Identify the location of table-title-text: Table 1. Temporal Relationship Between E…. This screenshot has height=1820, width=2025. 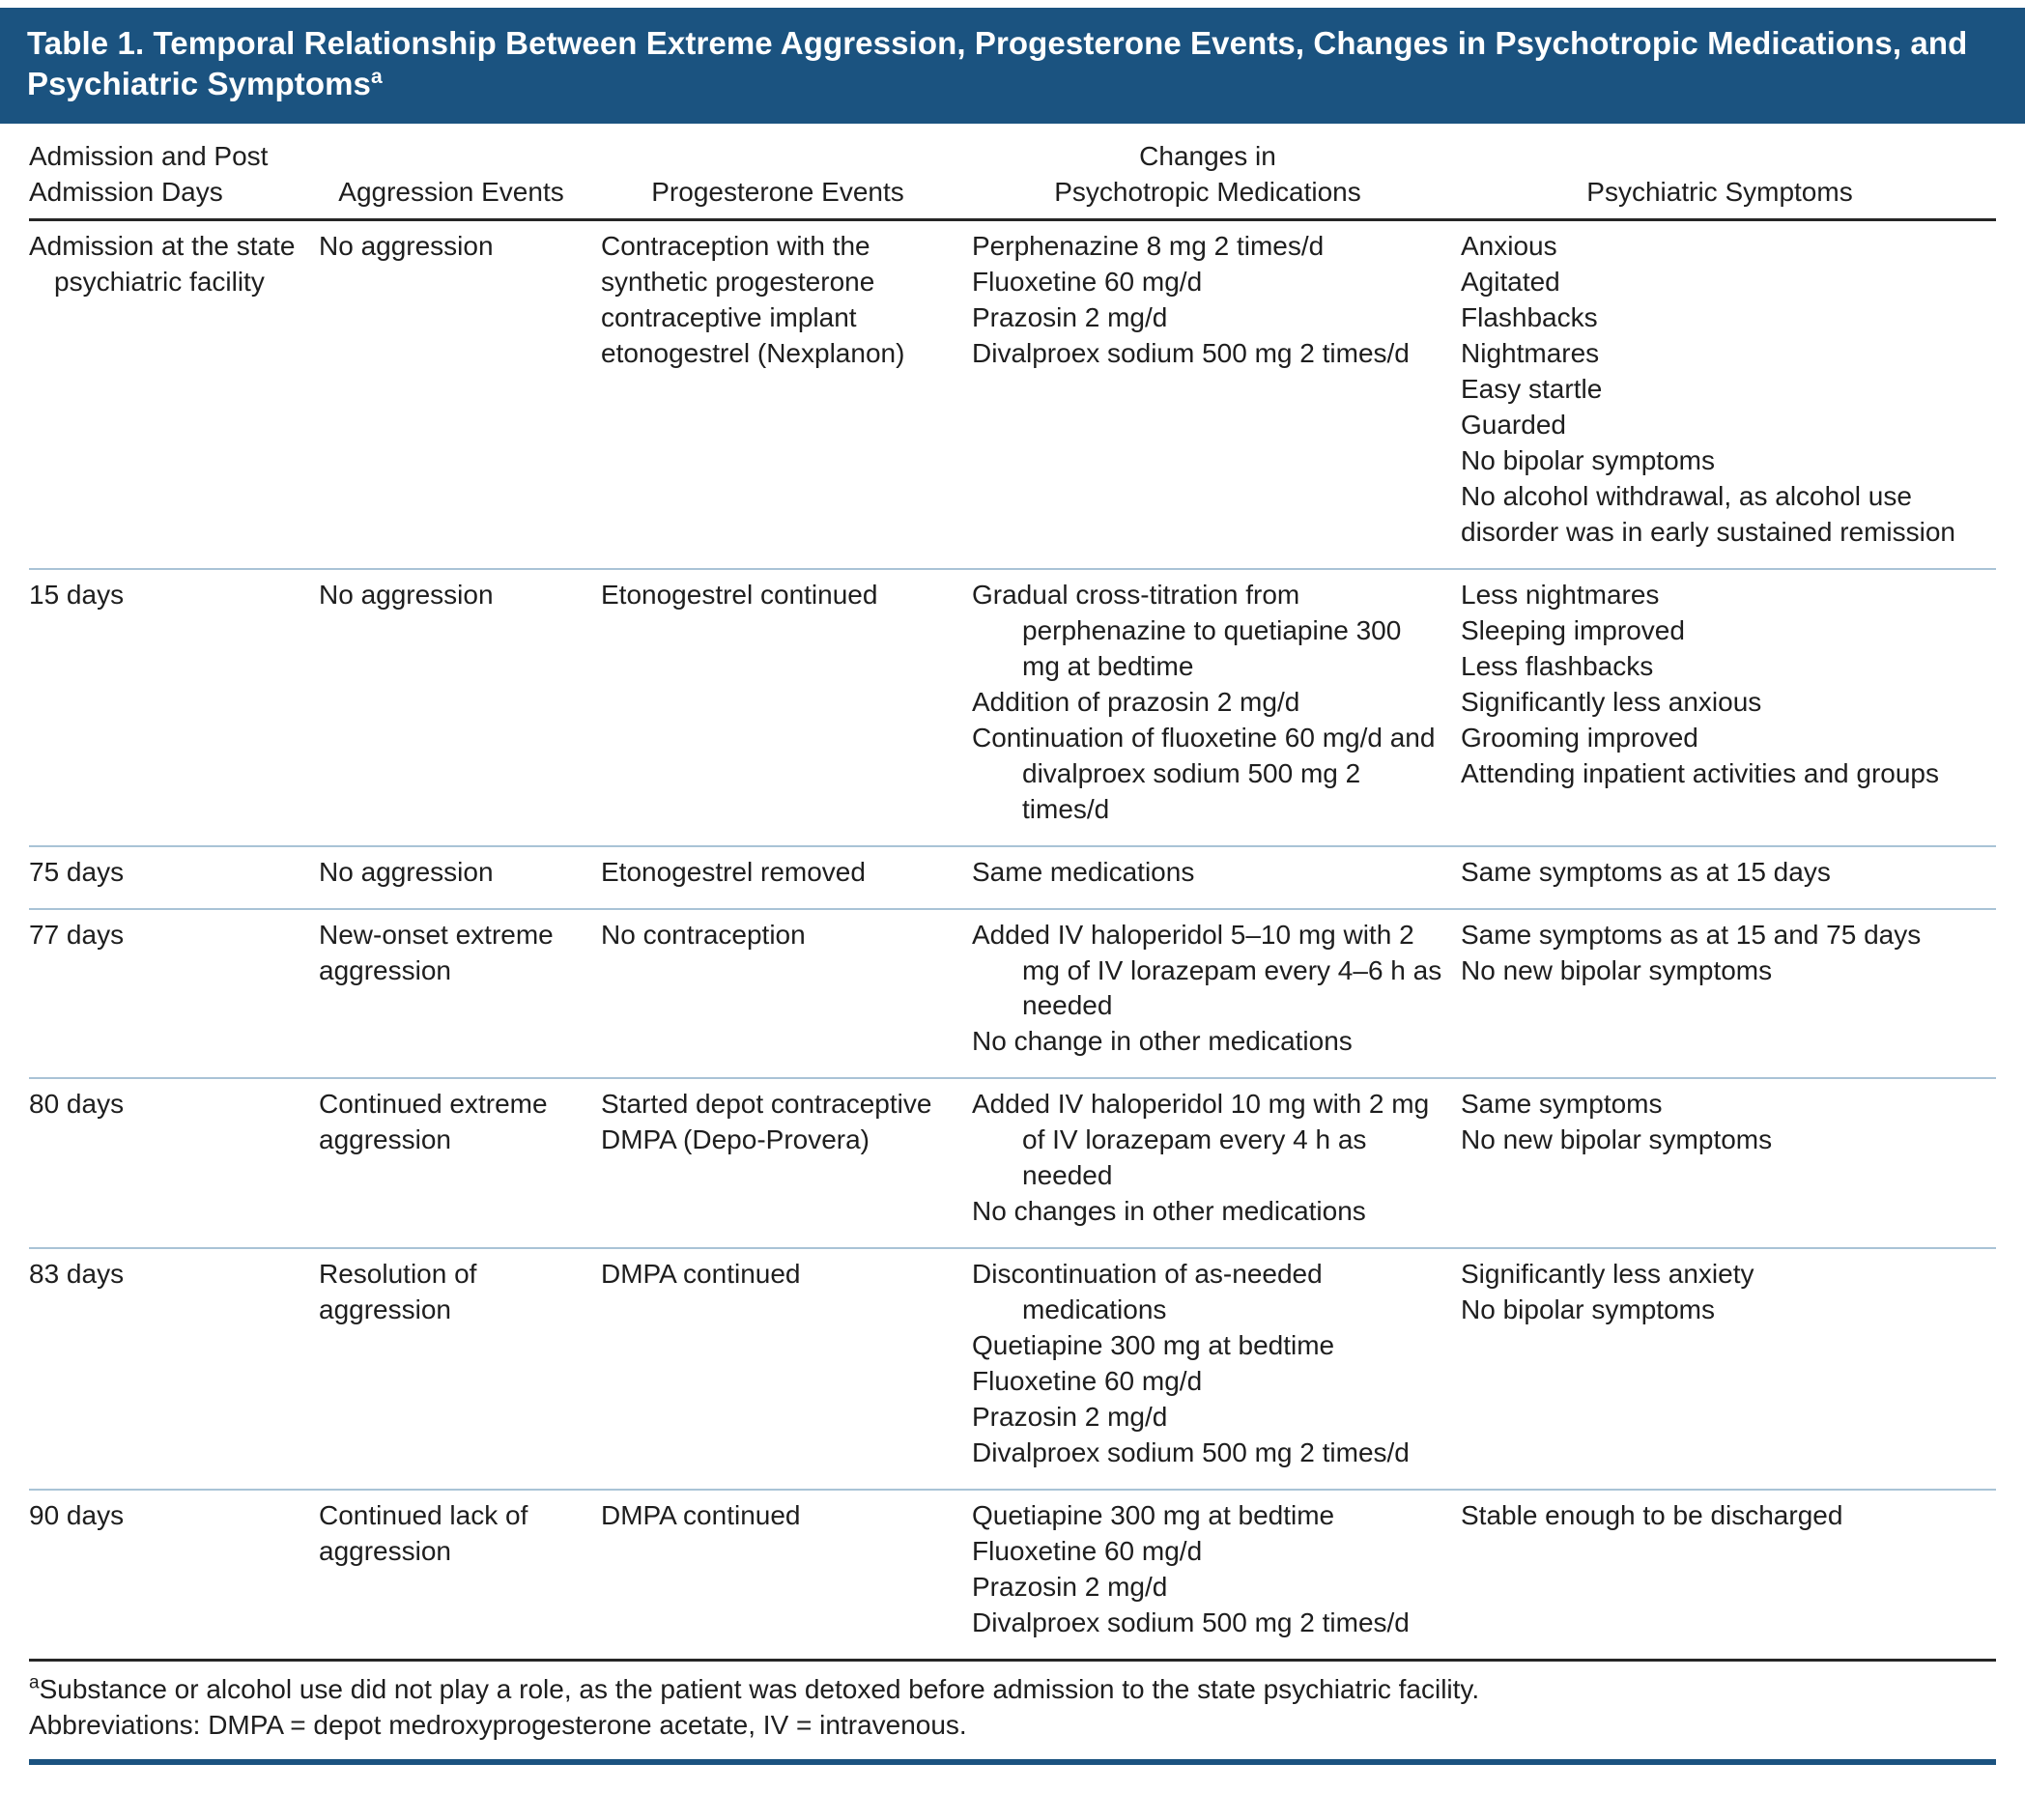
(998, 64).